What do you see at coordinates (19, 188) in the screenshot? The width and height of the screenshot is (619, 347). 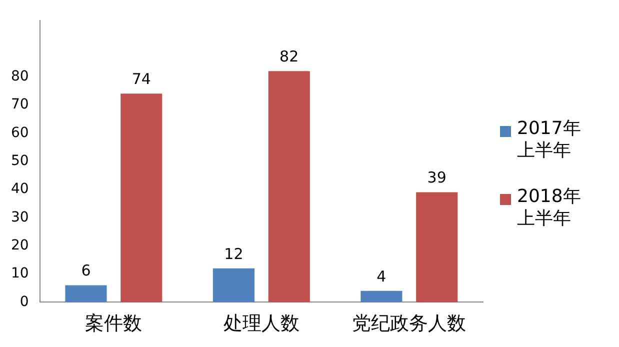 I see `y-tick-label: 40` at bounding box center [19, 188].